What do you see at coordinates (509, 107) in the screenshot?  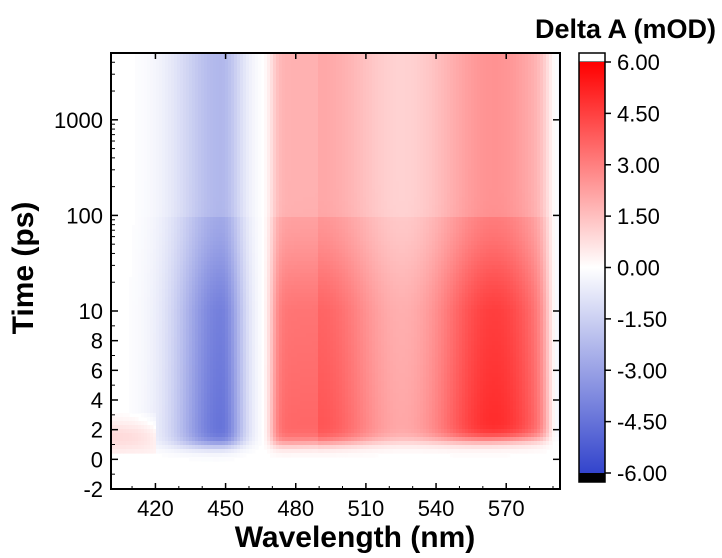 I see `heatmap-cell-1956` at bounding box center [509, 107].